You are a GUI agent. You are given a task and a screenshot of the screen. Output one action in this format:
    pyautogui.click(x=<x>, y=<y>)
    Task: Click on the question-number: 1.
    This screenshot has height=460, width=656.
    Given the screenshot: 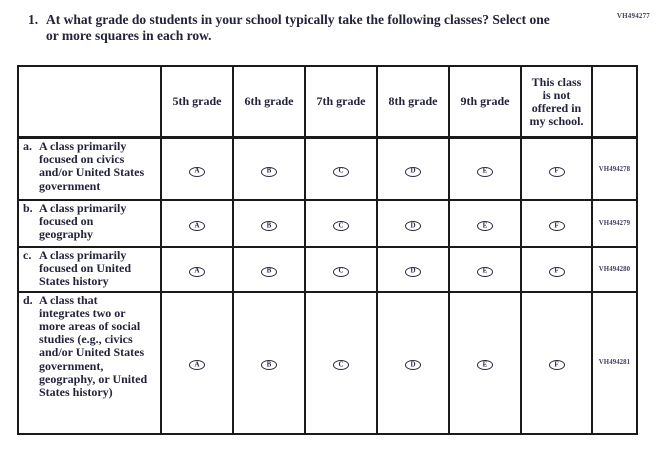 What is the action you would take?
    pyautogui.click(x=33, y=19)
    